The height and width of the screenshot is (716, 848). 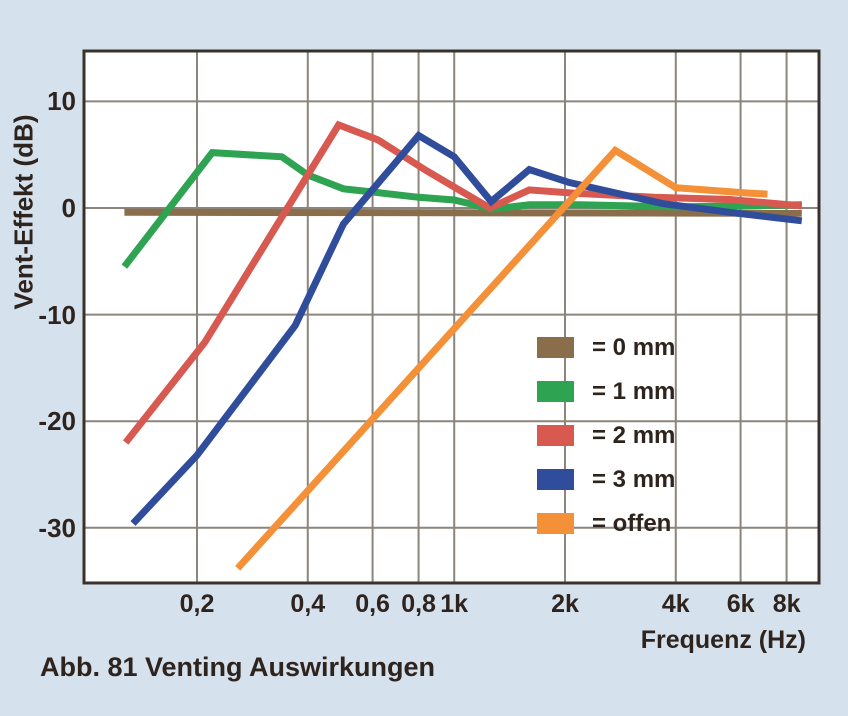 What do you see at coordinates (372, 604) in the screenshot?
I see `x-tick-label-0,6: 0,6` at bounding box center [372, 604].